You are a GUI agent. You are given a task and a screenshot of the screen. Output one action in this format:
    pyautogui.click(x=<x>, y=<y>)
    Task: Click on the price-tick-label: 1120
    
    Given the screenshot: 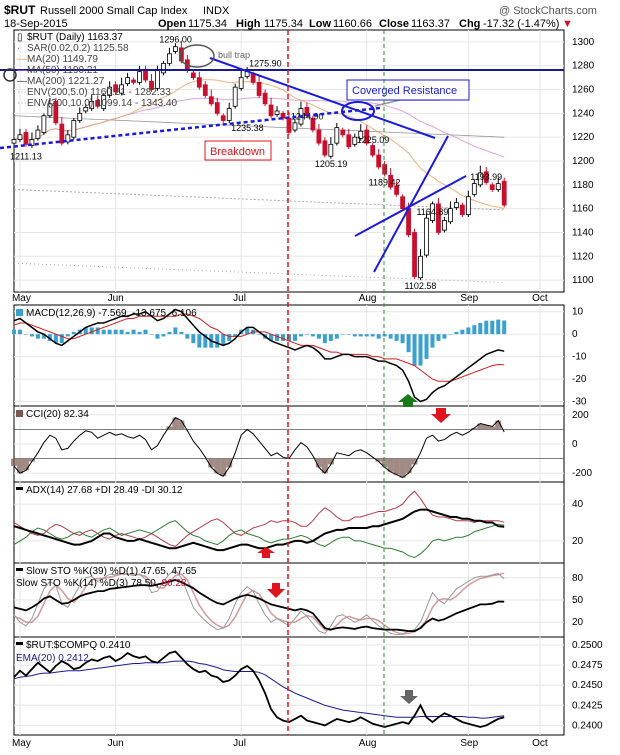 What is the action you would take?
    pyautogui.click(x=583, y=256)
    